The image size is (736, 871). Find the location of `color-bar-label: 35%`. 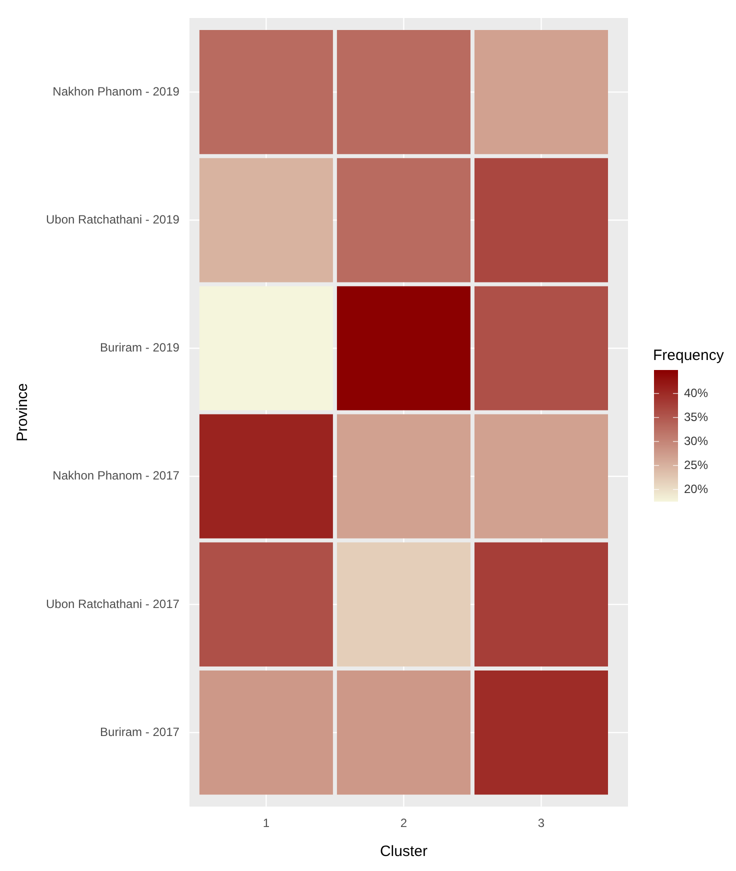

color-bar-label: 35% is located at coordinates (696, 417).